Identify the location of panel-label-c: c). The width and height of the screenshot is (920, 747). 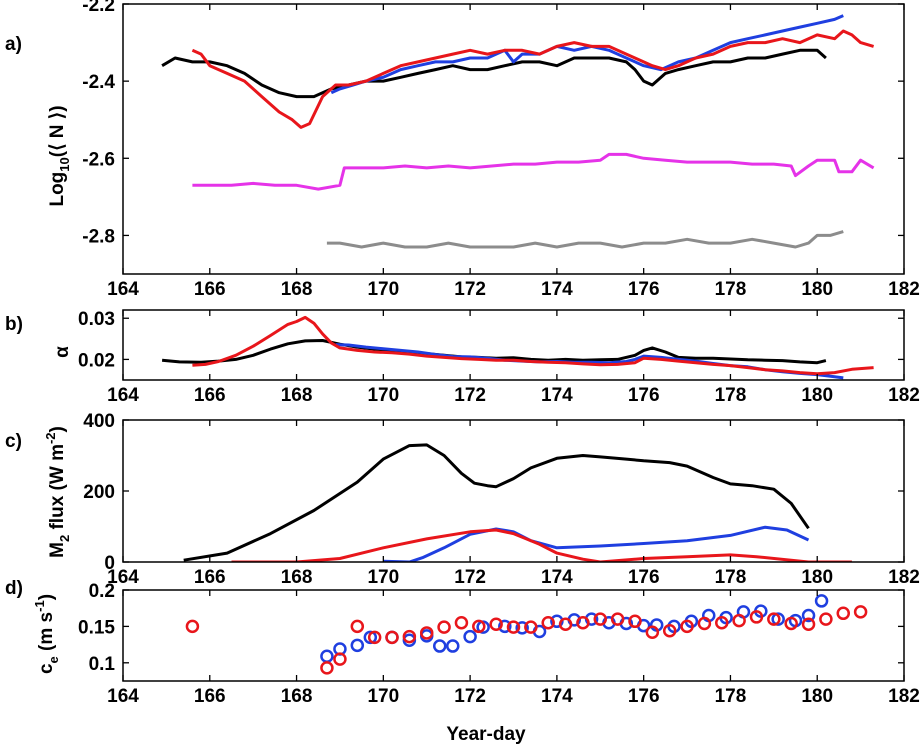
(13, 441).